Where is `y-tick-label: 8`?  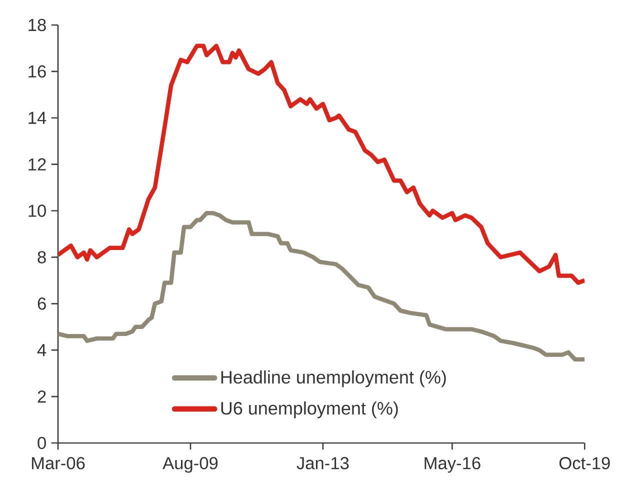 y-tick-label: 8 is located at coordinates (42, 257).